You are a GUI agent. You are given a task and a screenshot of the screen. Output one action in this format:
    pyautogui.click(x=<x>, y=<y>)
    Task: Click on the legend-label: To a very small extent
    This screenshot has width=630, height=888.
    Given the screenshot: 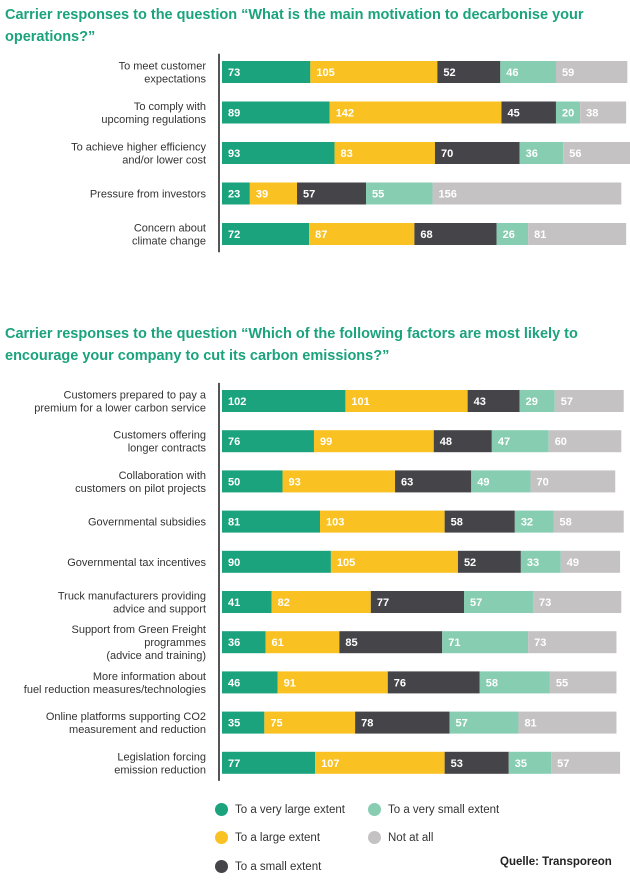 What is the action you would take?
    pyautogui.click(x=444, y=809)
    